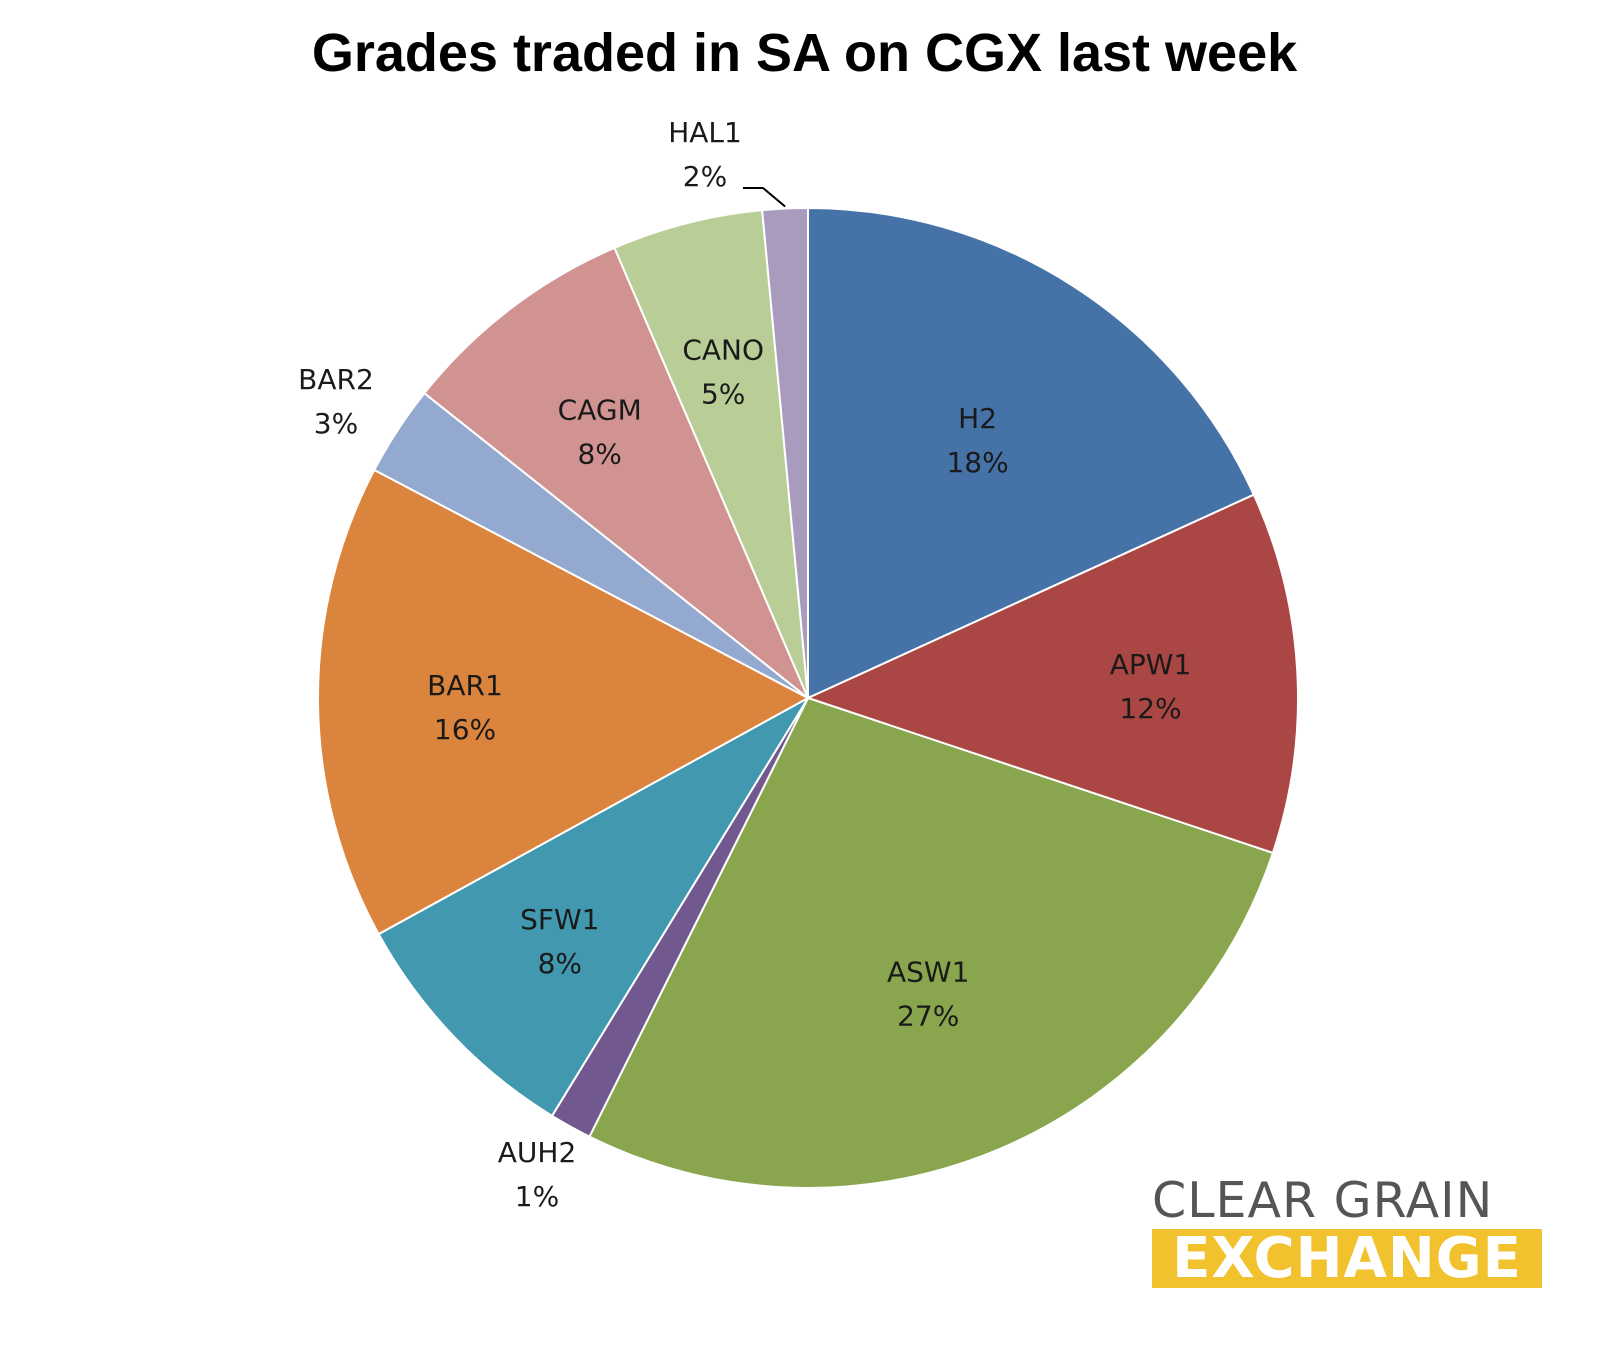  What do you see at coordinates (559, 919) in the screenshot?
I see `slice-name-sfw1: SFW1` at bounding box center [559, 919].